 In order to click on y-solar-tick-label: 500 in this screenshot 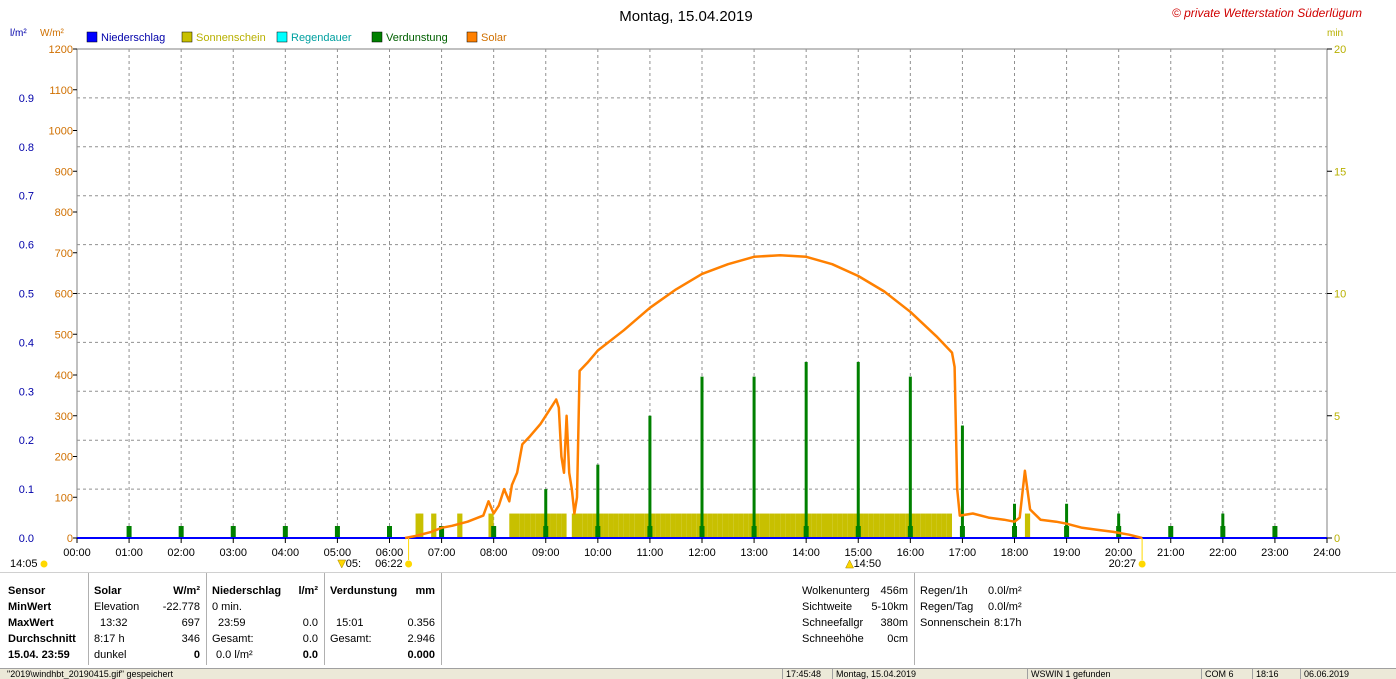, I will do `click(64, 335)`.